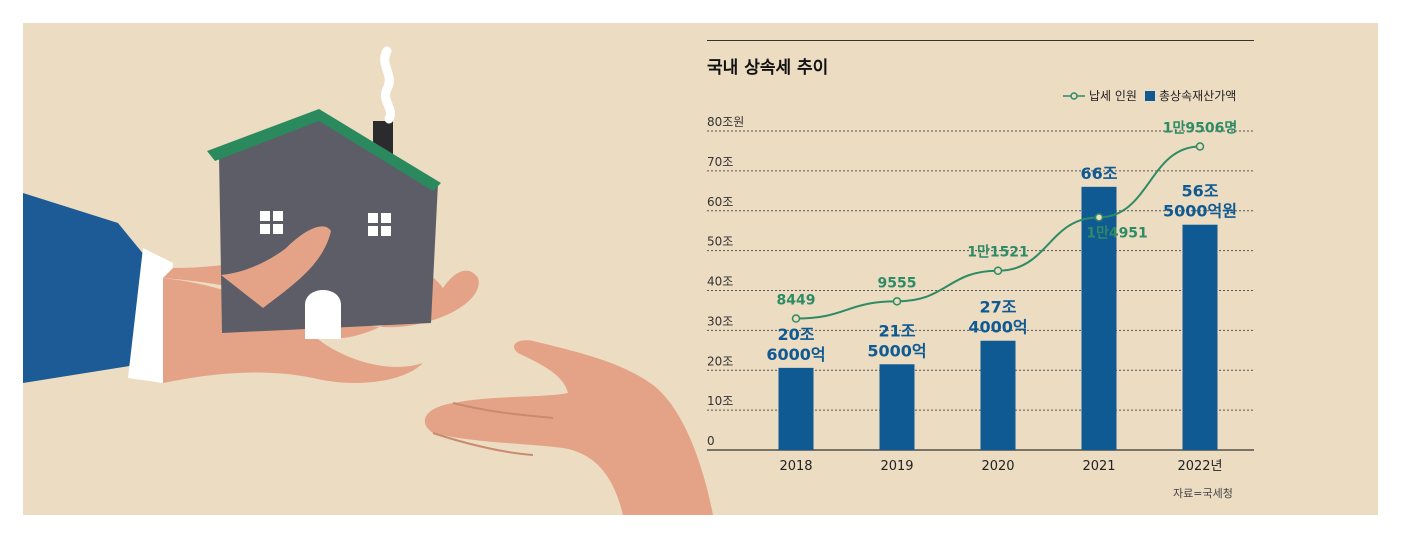  I want to click on house-icon, so click(324, 192).